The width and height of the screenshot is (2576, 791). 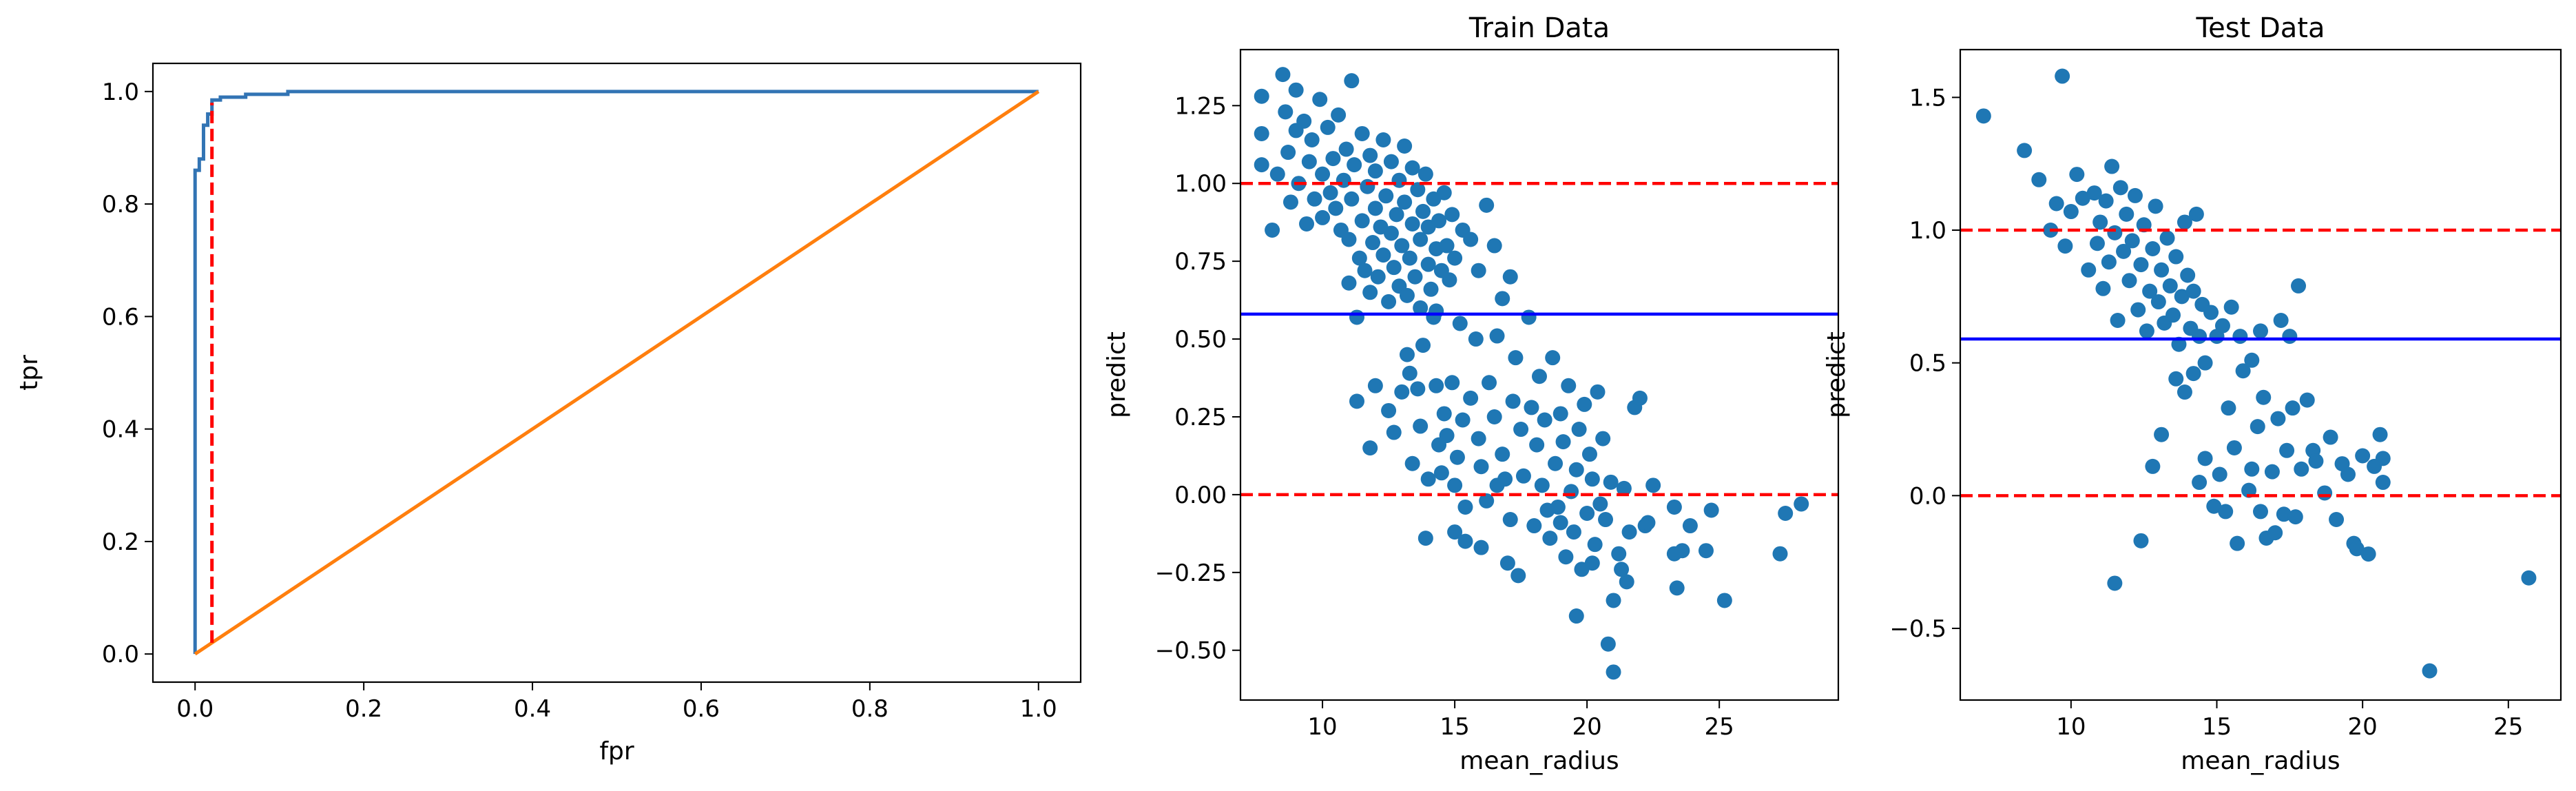 What do you see at coordinates (120, 92) in the screenshot?
I see `roc-y-tick-label: 1.0` at bounding box center [120, 92].